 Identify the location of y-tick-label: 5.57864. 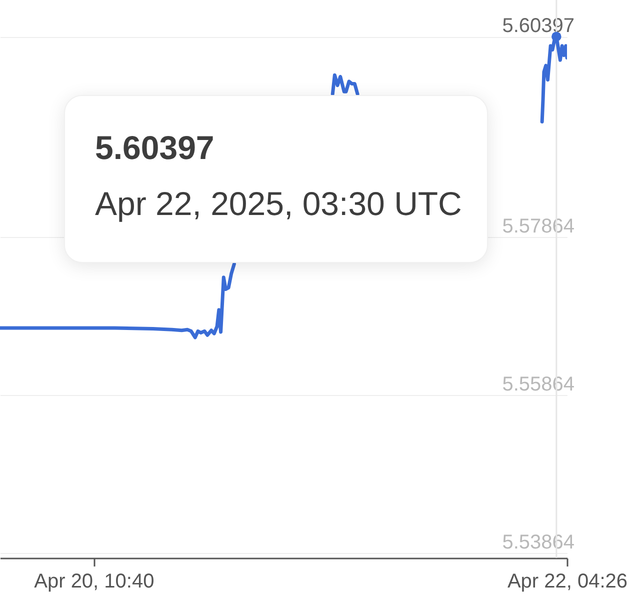
(538, 226).